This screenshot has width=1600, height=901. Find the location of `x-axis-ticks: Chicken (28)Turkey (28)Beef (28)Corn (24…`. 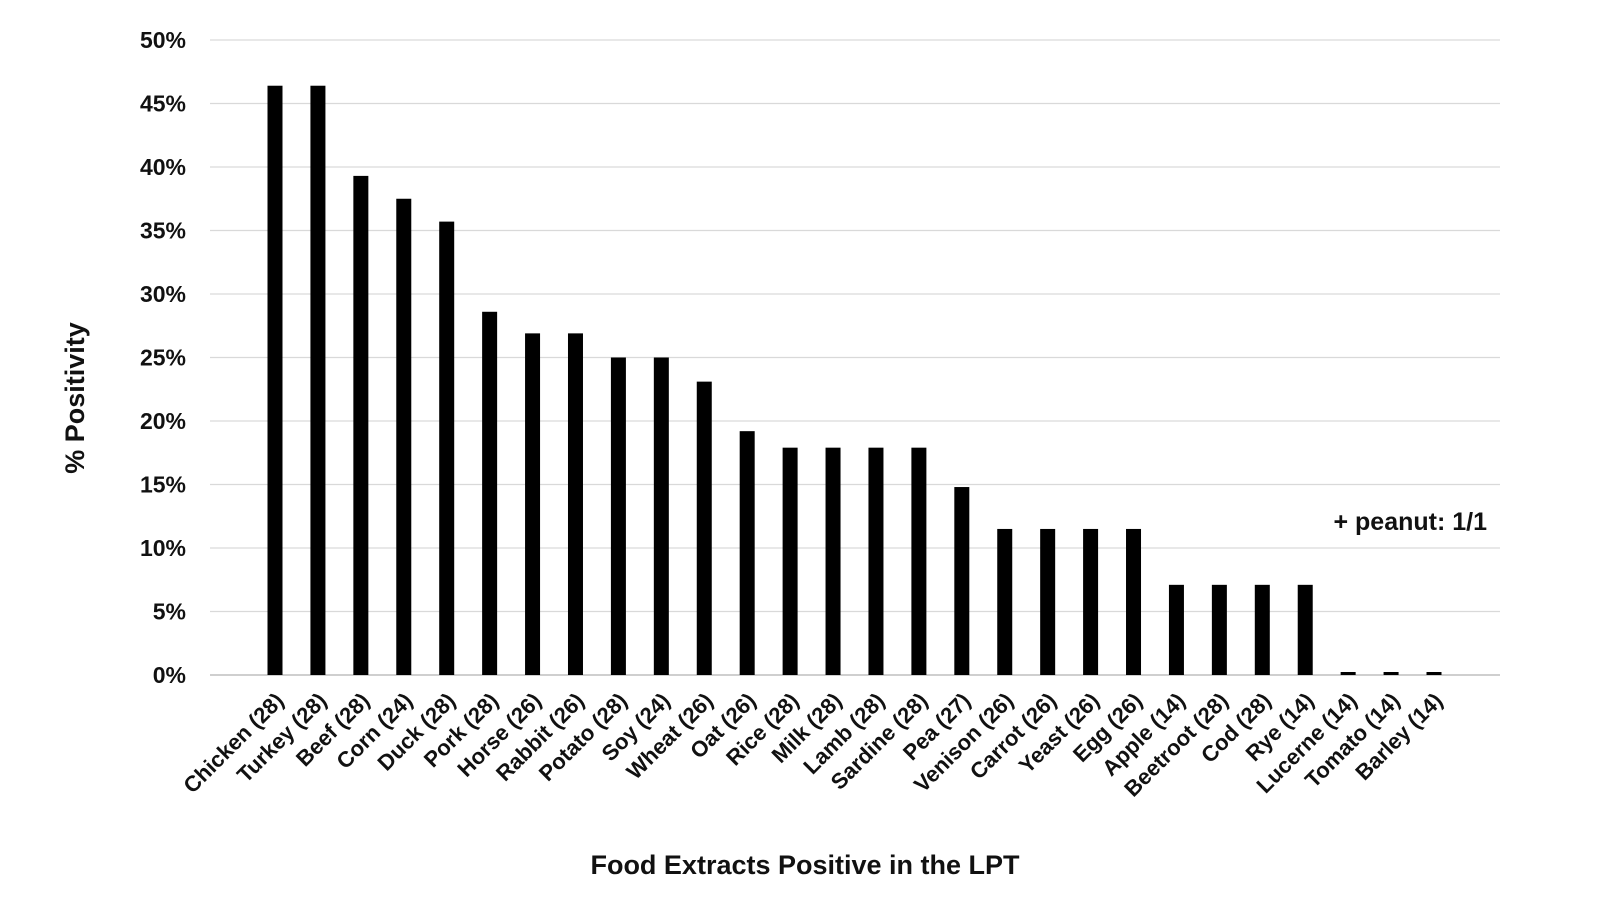

x-axis-ticks: Chicken (28)Turkey (28)Beef (28)Corn (24… is located at coordinates (812, 745).